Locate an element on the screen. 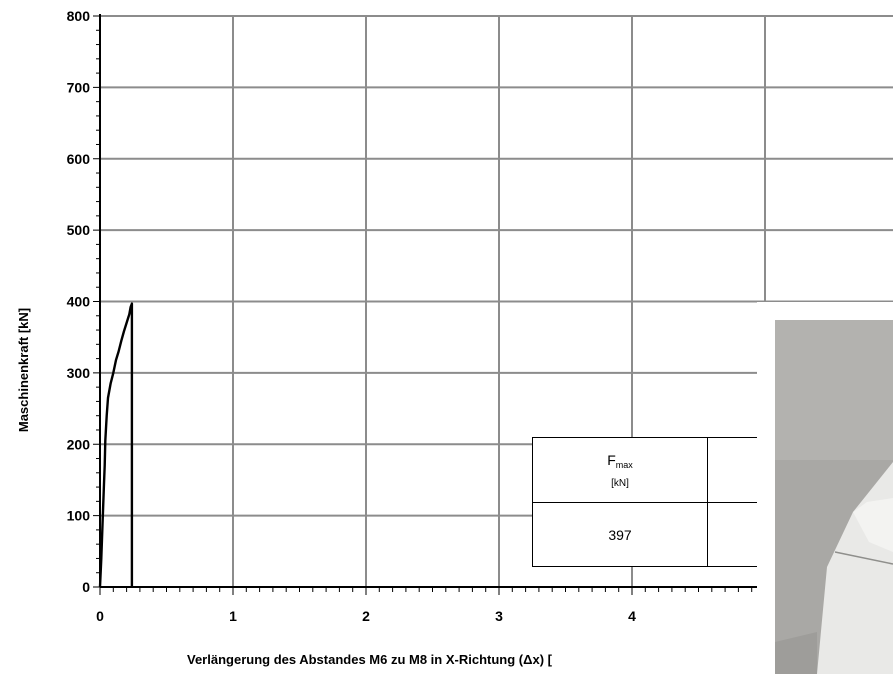 The height and width of the screenshot is (674, 893). y-axis-title: Maschinenkraft [kN] is located at coordinates (23, 370).